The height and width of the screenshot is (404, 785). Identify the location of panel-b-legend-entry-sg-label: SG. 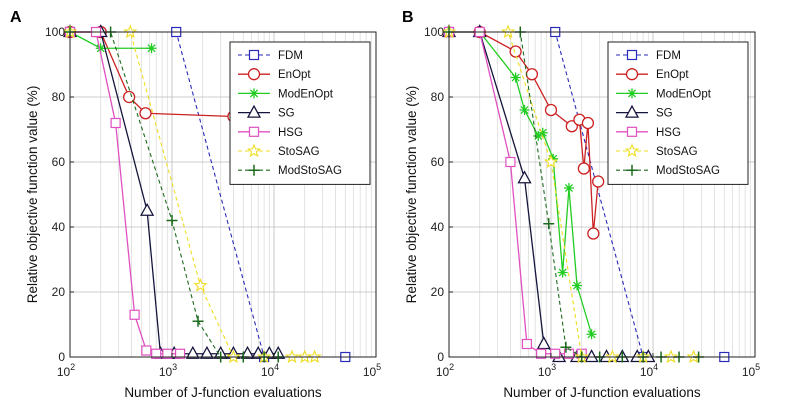
(664, 114).